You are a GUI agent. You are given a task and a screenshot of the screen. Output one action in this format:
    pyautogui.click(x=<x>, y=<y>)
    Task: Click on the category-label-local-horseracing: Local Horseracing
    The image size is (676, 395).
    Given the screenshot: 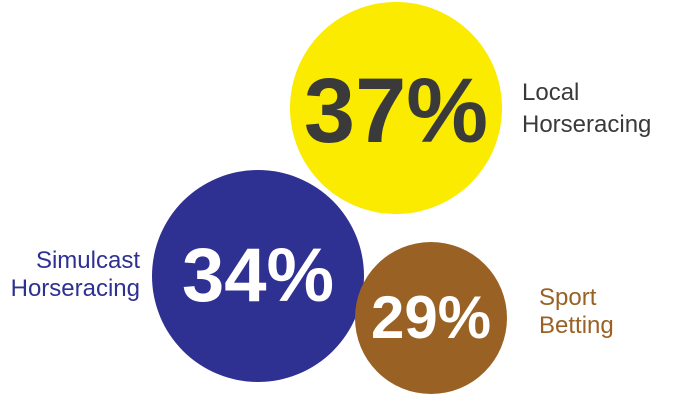 What is the action you would take?
    pyautogui.click(x=586, y=108)
    